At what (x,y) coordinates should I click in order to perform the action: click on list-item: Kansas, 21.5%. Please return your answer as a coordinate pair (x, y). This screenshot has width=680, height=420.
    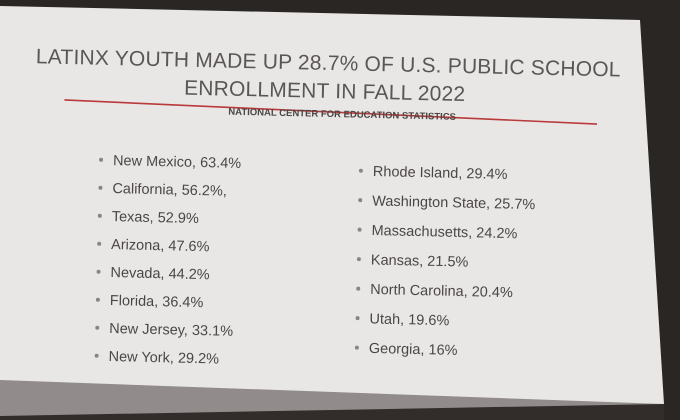
    Looking at the image, I should click on (420, 261).